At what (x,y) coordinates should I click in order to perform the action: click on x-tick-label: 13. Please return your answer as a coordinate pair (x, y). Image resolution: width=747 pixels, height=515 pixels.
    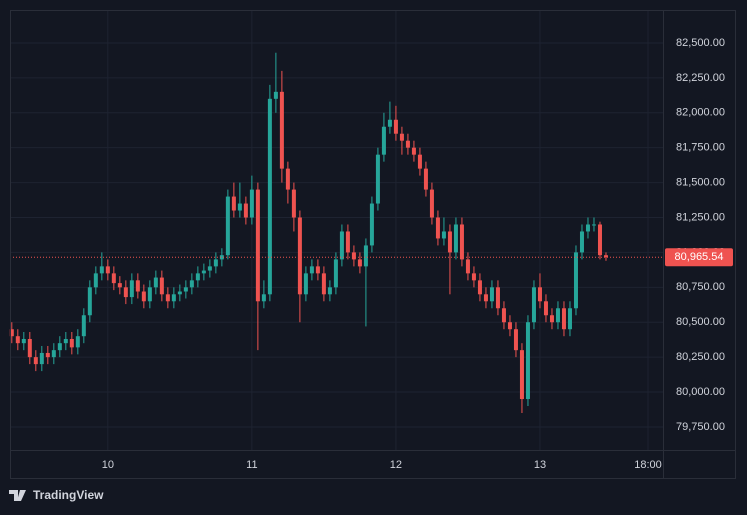
    Looking at the image, I should click on (540, 465).